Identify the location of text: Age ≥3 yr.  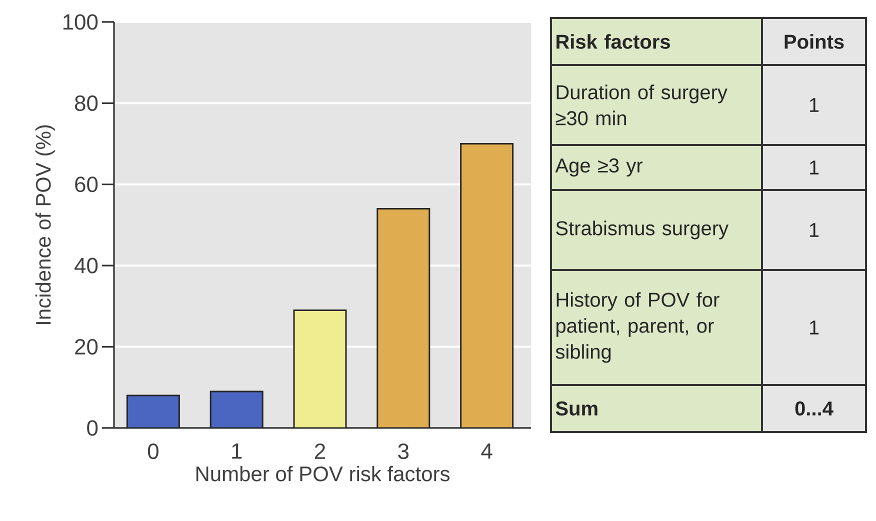
(599, 167).